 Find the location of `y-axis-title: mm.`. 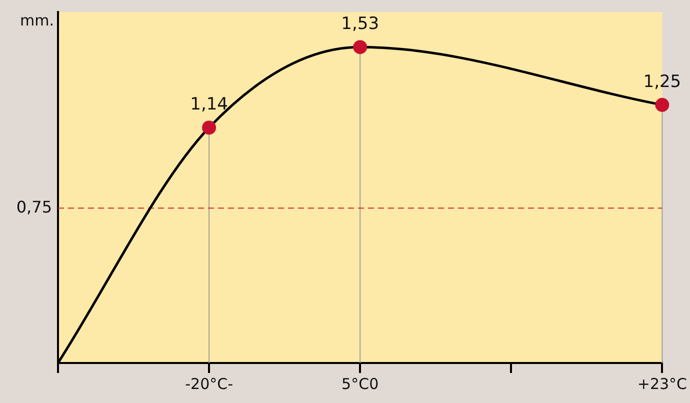

y-axis-title: mm. is located at coordinates (37, 20).